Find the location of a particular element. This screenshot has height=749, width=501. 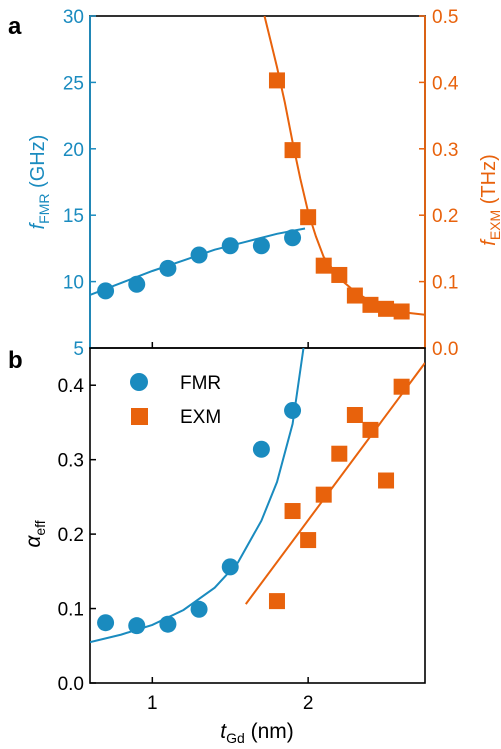

x-axis-label-text: tGd (nm) is located at coordinates (257, 733).